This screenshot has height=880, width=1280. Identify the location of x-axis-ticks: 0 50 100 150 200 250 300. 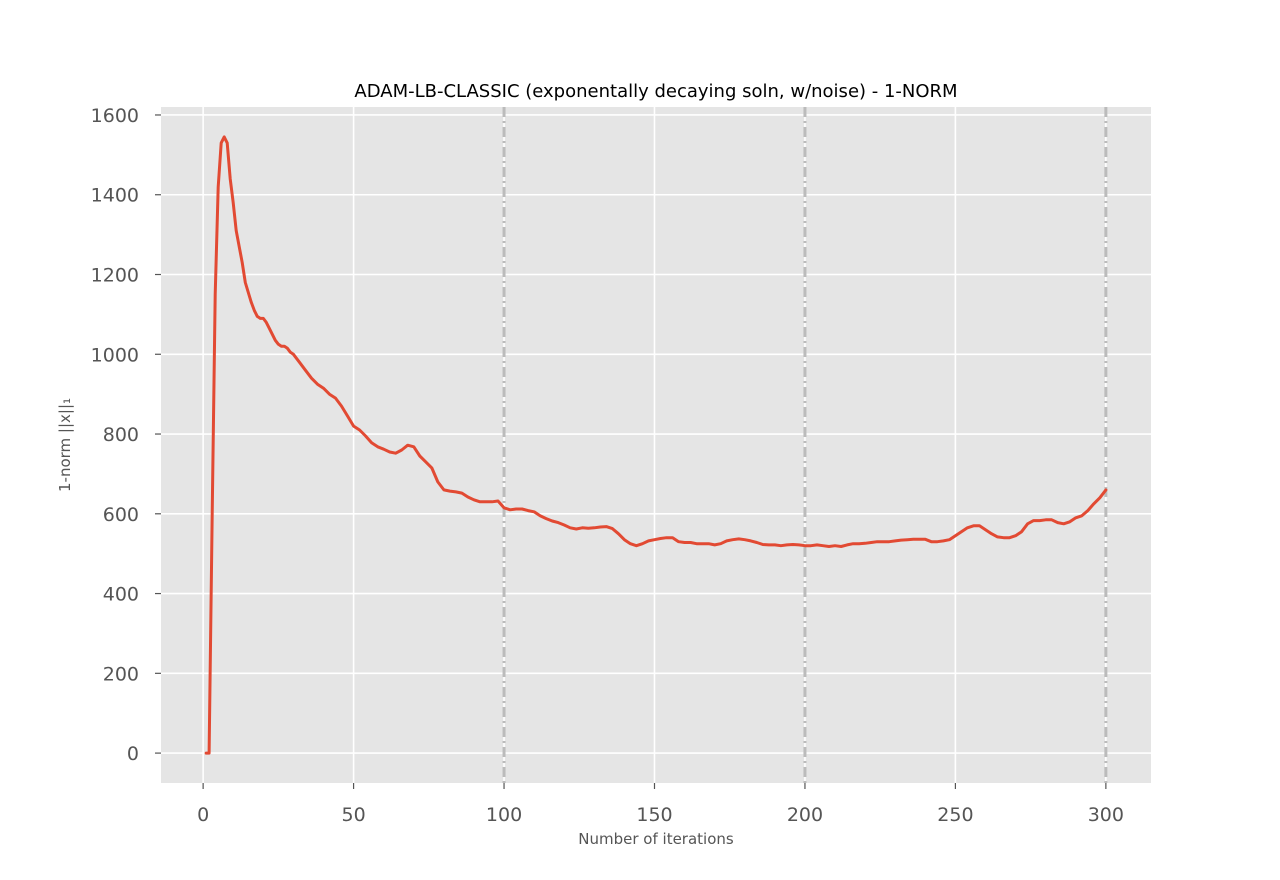
(660, 804).